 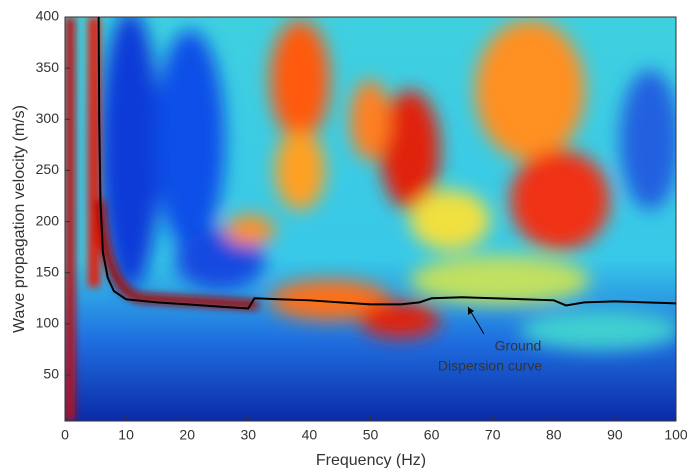 What do you see at coordinates (48, 169) in the screenshot?
I see `y-tick-label: 250` at bounding box center [48, 169].